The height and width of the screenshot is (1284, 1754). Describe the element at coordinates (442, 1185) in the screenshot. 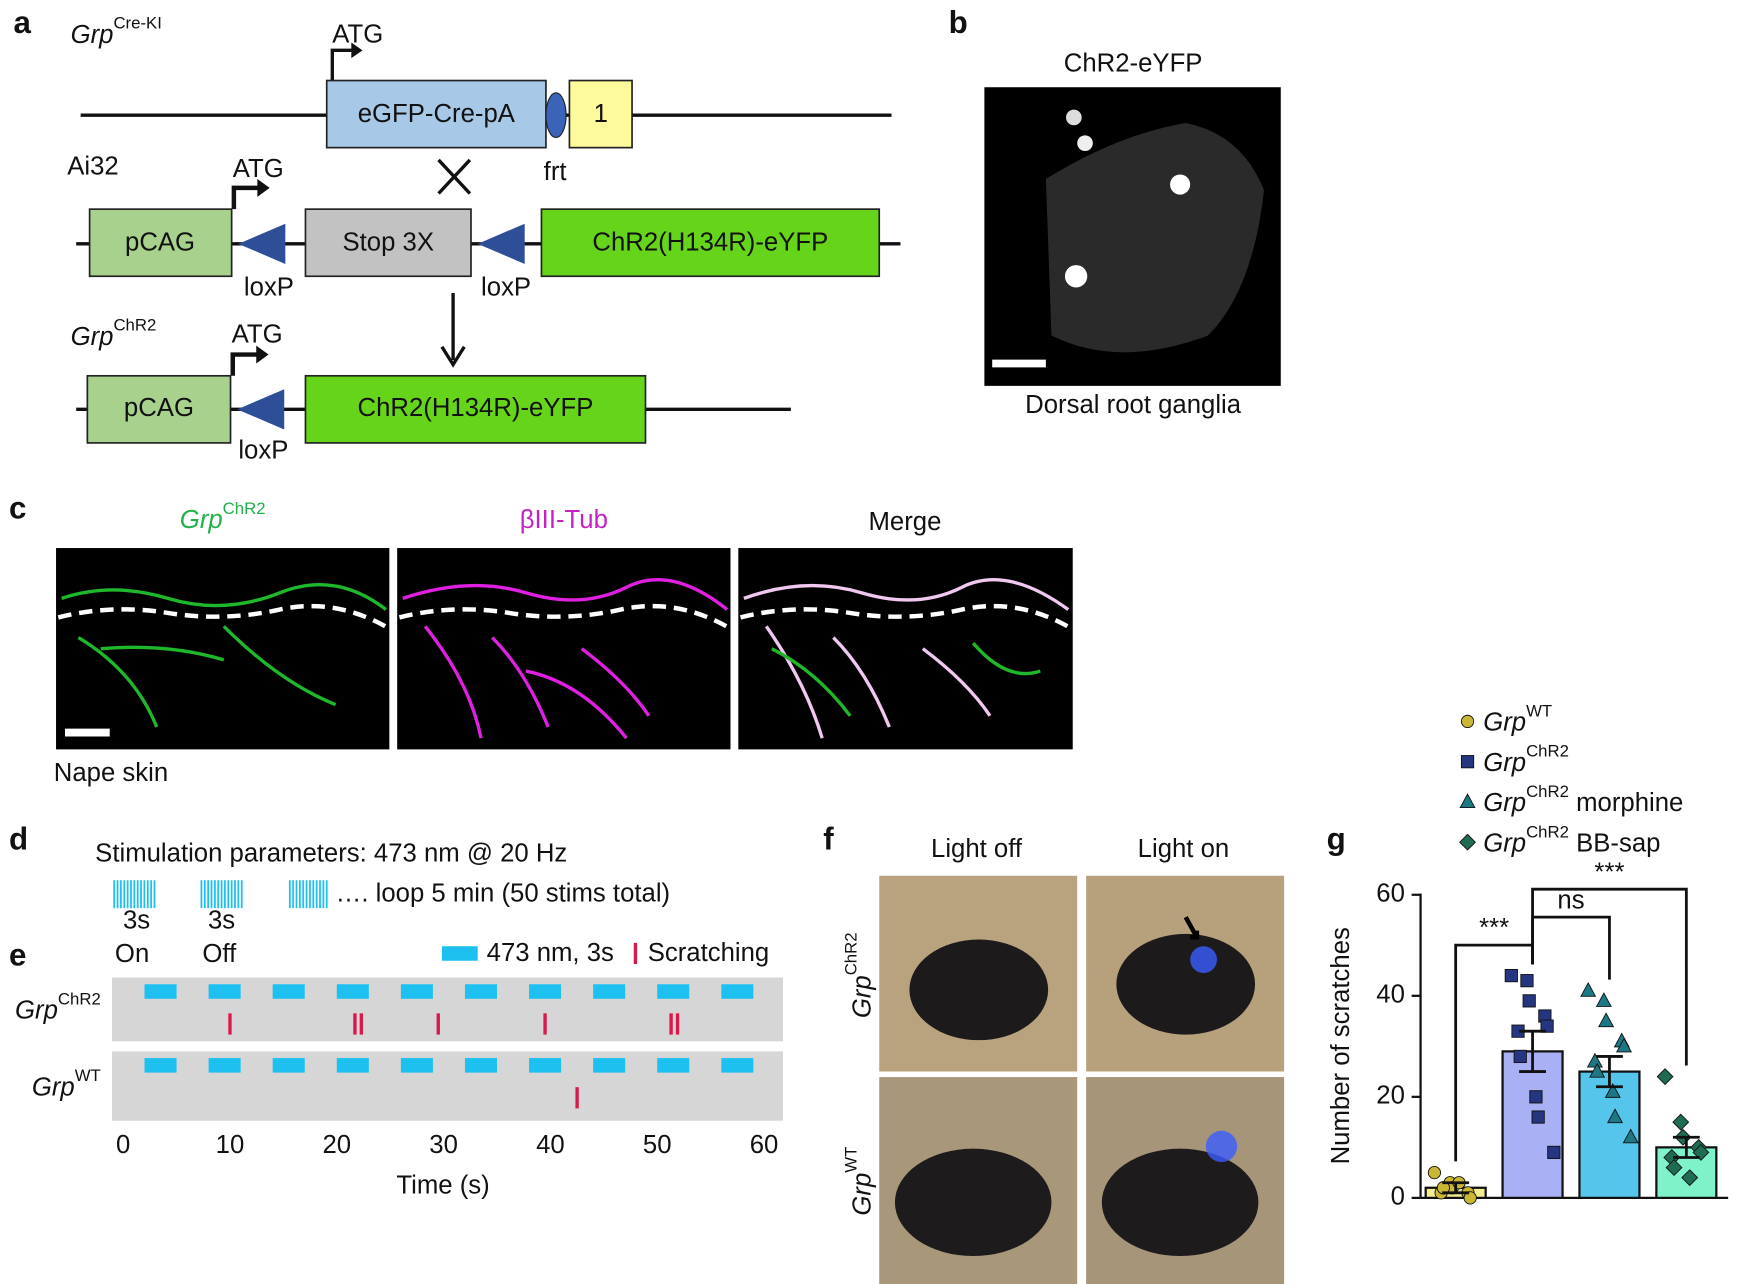

I see `x-axis-label: Time (s)` at that location.